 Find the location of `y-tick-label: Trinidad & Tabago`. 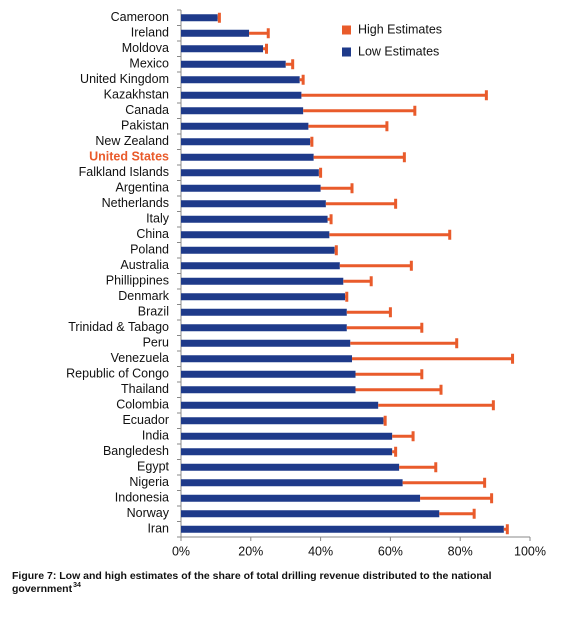

y-tick-label: Trinidad & Tabago is located at coordinates (118, 327).